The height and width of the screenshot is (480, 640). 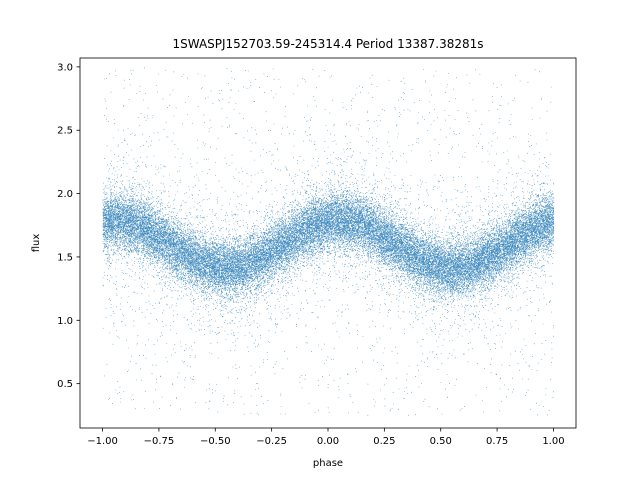 What do you see at coordinates (159, 441) in the screenshot?
I see `x-tick-label: −0.75` at bounding box center [159, 441].